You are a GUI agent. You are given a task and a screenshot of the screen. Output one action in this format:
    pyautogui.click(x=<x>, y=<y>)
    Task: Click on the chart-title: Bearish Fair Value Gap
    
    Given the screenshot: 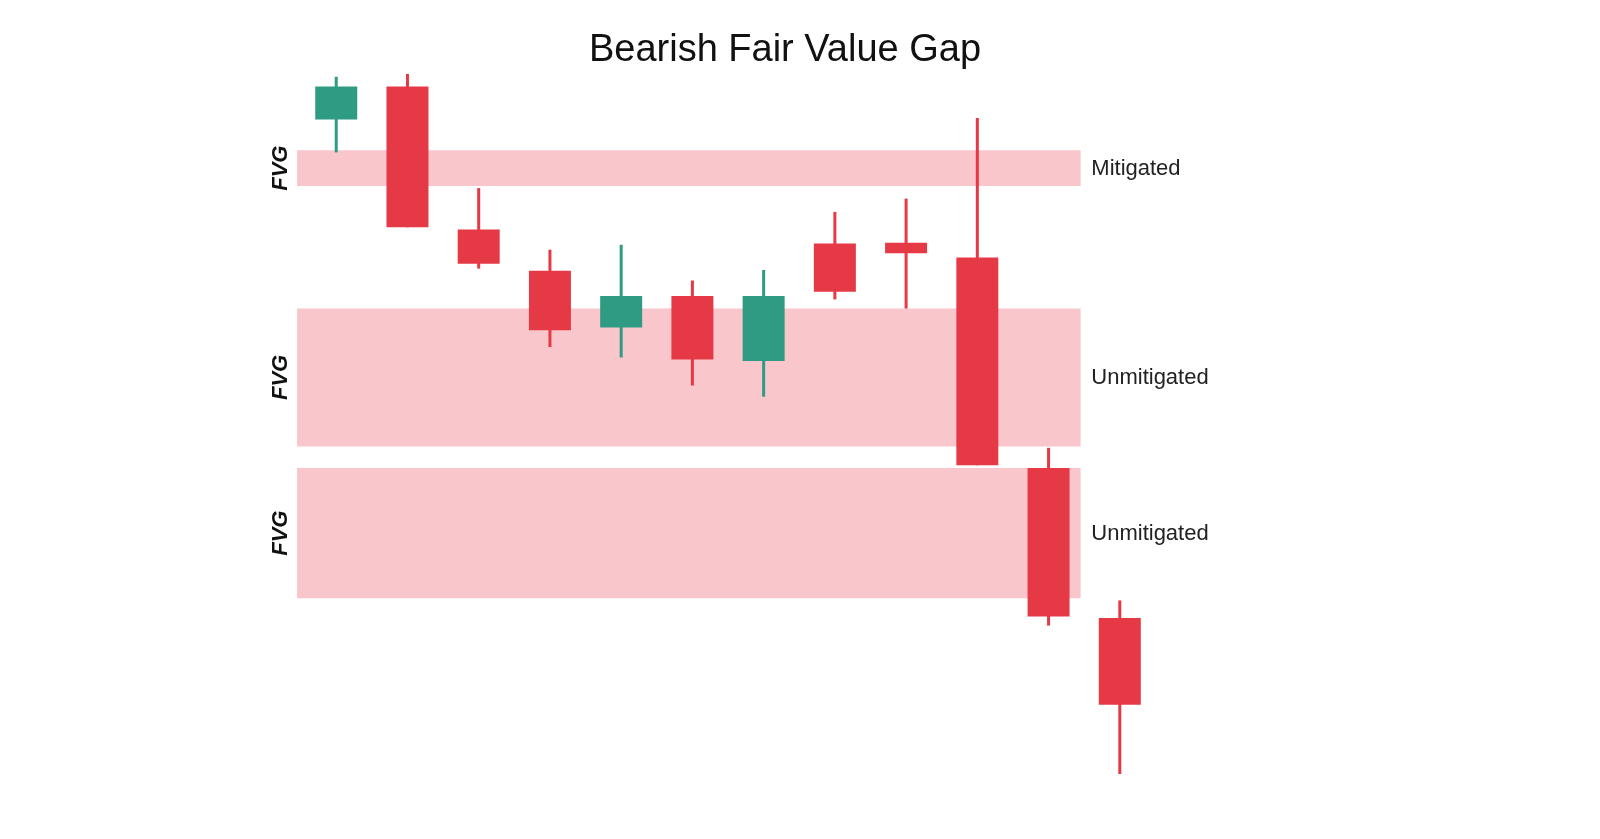 What is the action you would take?
    pyautogui.click(x=785, y=47)
    